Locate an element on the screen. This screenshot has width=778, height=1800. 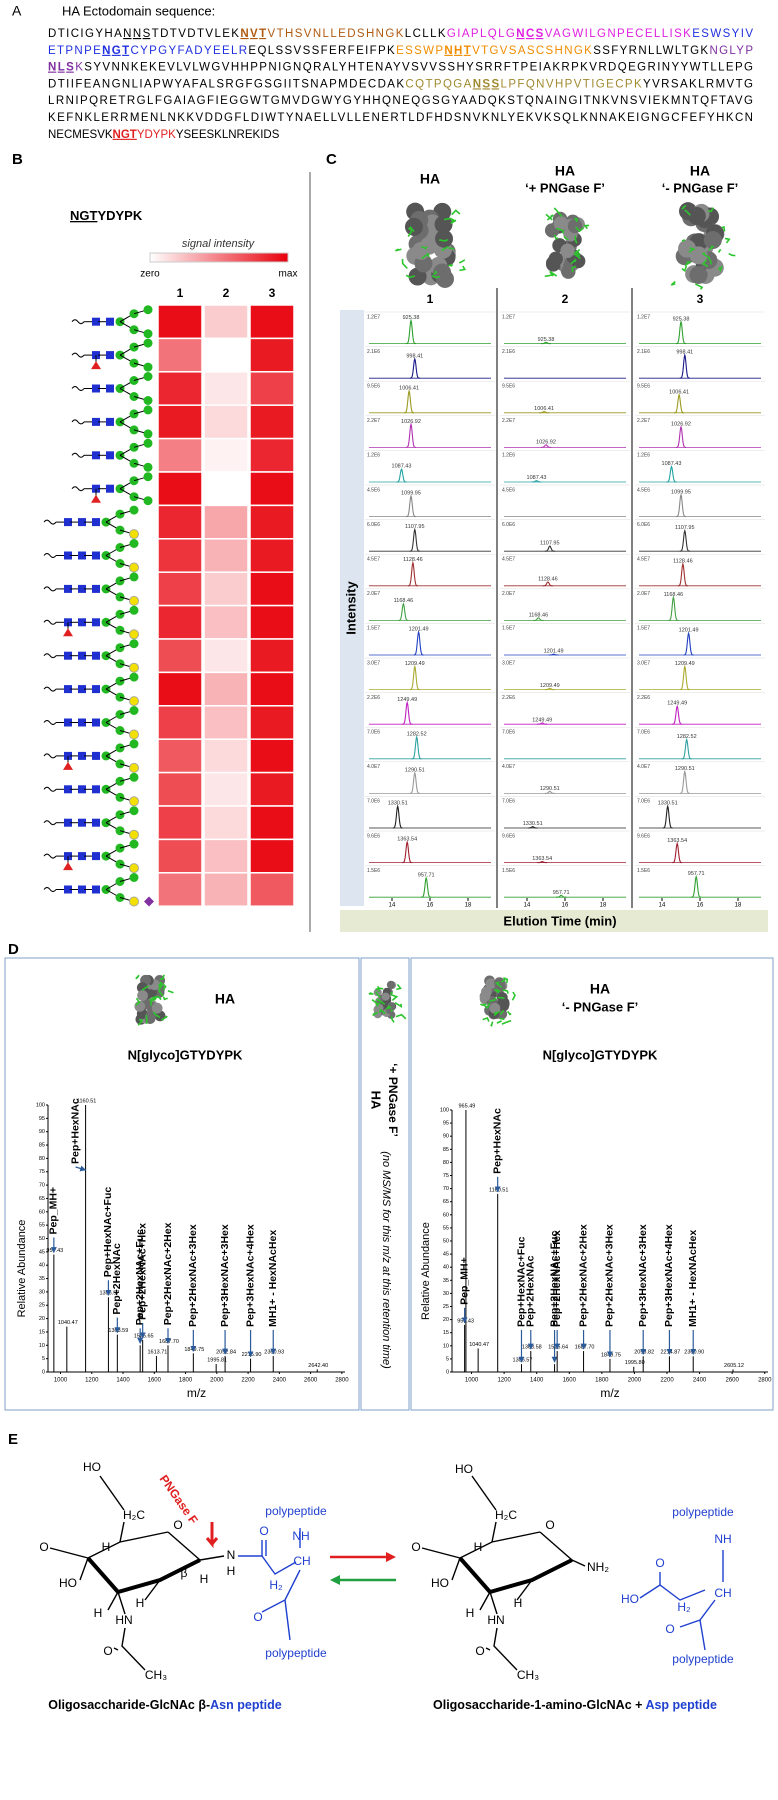
peak-label: 957.71 is located at coordinates (426, 875).